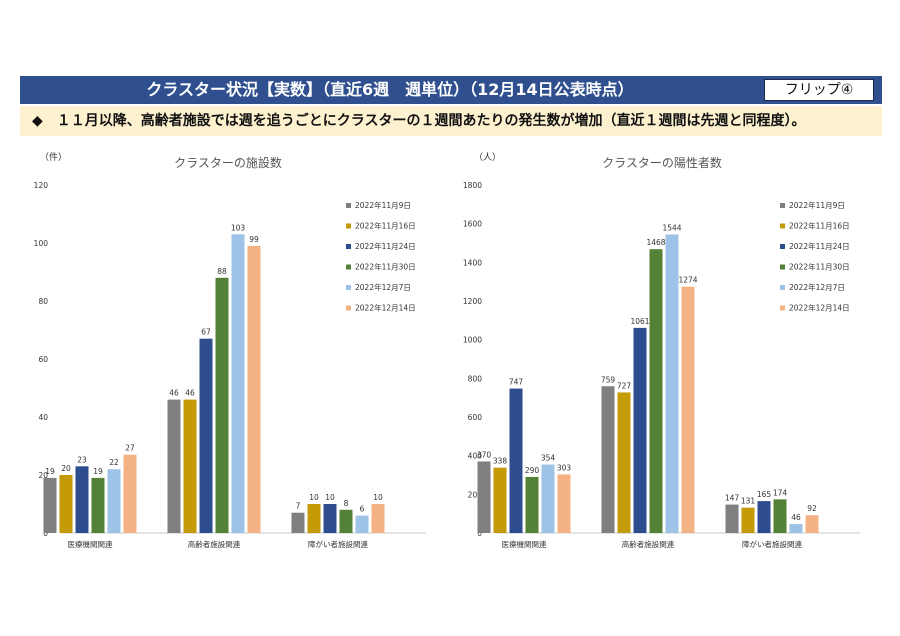  What do you see at coordinates (532, 470) in the screenshot?
I see `data-label: 290` at bounding box center [532, 470].